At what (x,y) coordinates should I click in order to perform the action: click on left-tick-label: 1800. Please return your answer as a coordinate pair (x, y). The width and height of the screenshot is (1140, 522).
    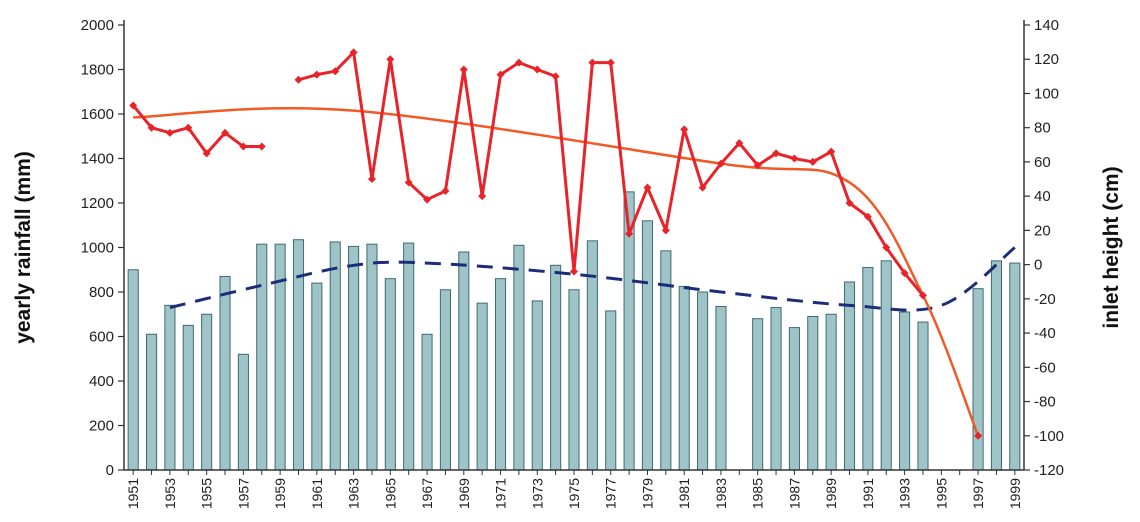
    Looking at the image, I should click on (97, 70).